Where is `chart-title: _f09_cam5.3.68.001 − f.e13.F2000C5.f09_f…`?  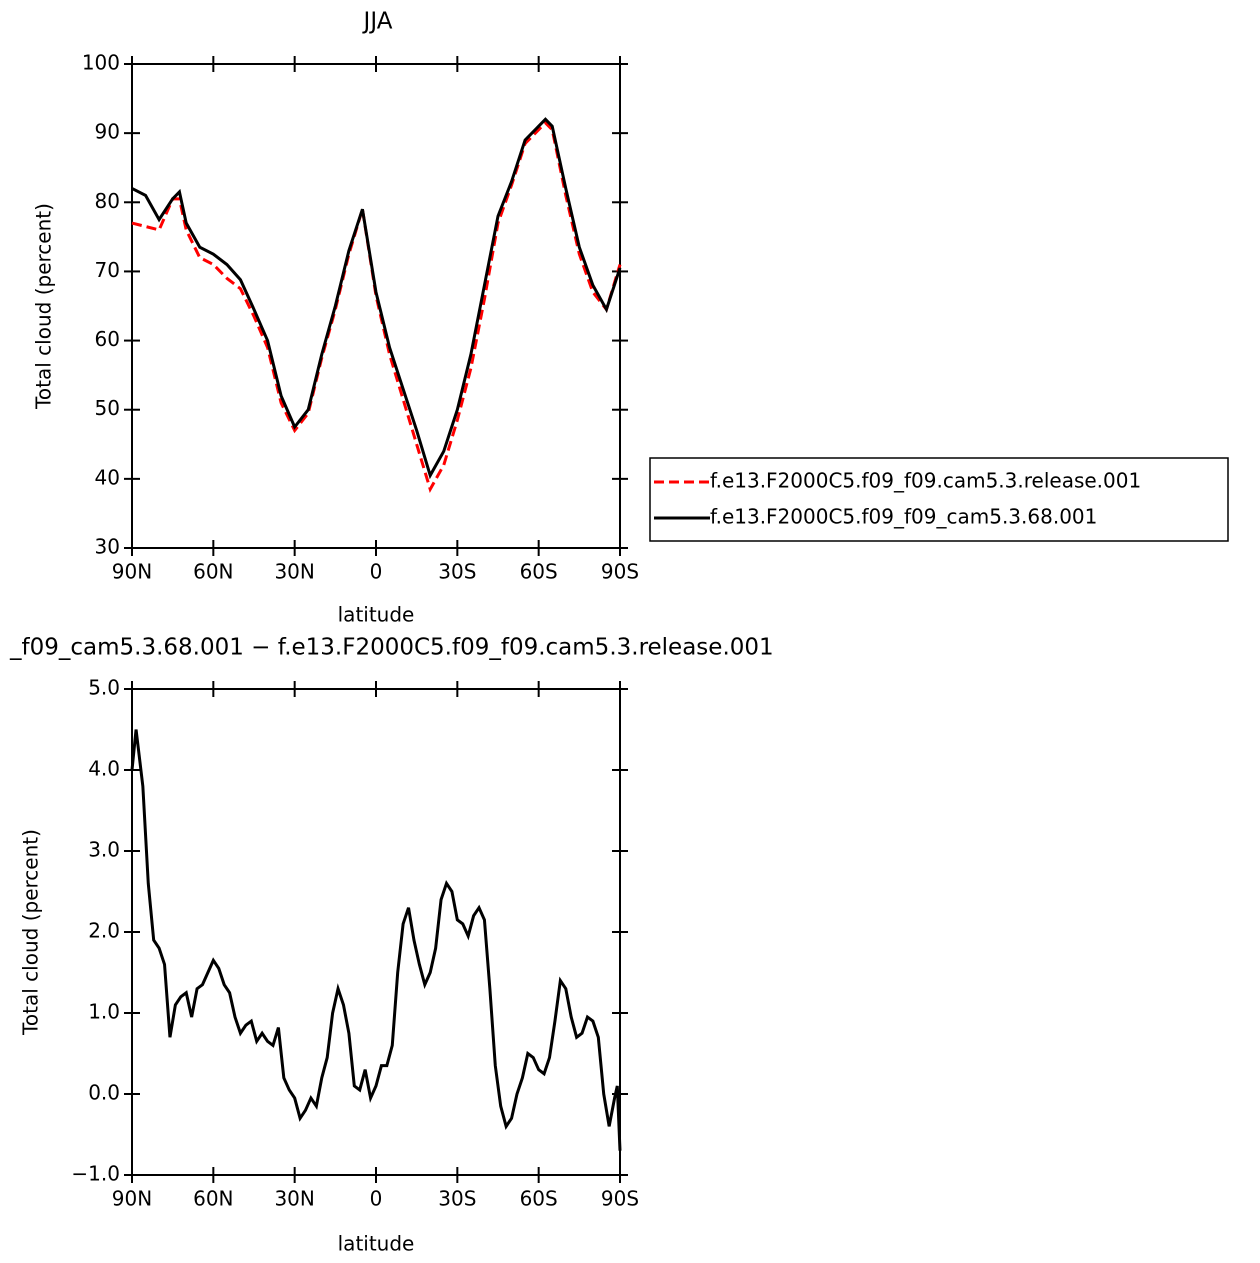 chart-title: _f09_cam5.3.68.001 − f.e13.F2000C5.f09_f… is located at coordinates (391, 648).